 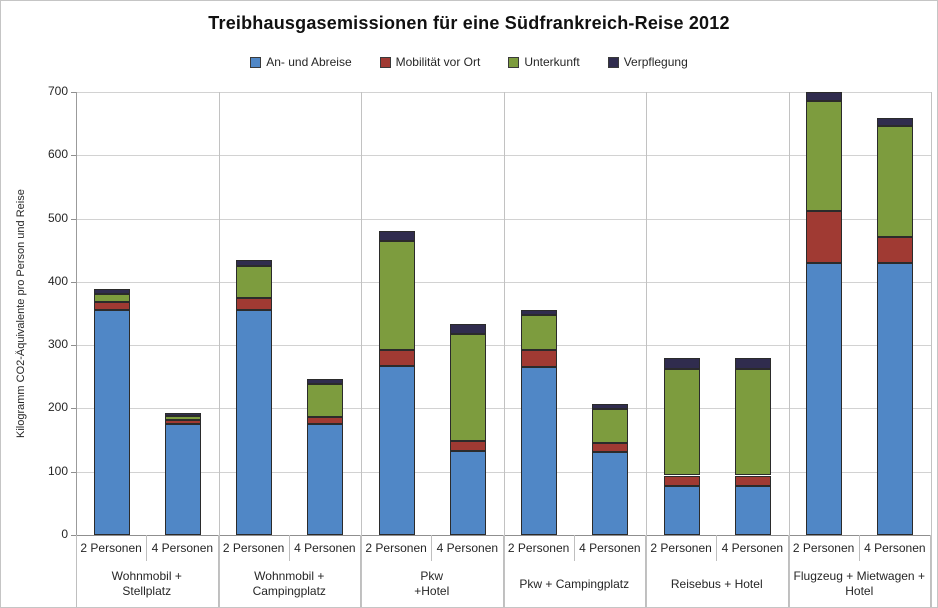 I want to click on legend-item: Mobilität vor Ort, so click(x=430, y=62).